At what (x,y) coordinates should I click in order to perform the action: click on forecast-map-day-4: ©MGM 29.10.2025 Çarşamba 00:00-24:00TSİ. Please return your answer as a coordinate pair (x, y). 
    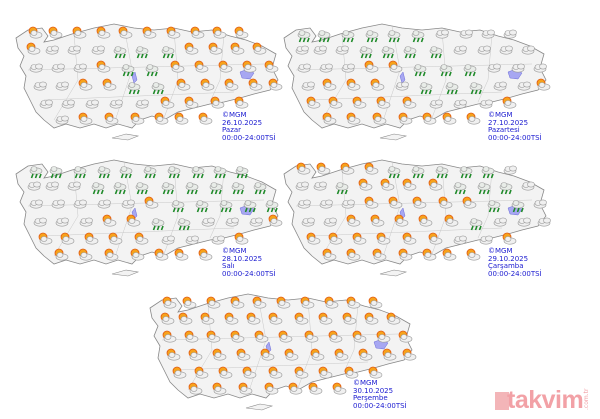
    Looking at the image, I should click on (417, 218).